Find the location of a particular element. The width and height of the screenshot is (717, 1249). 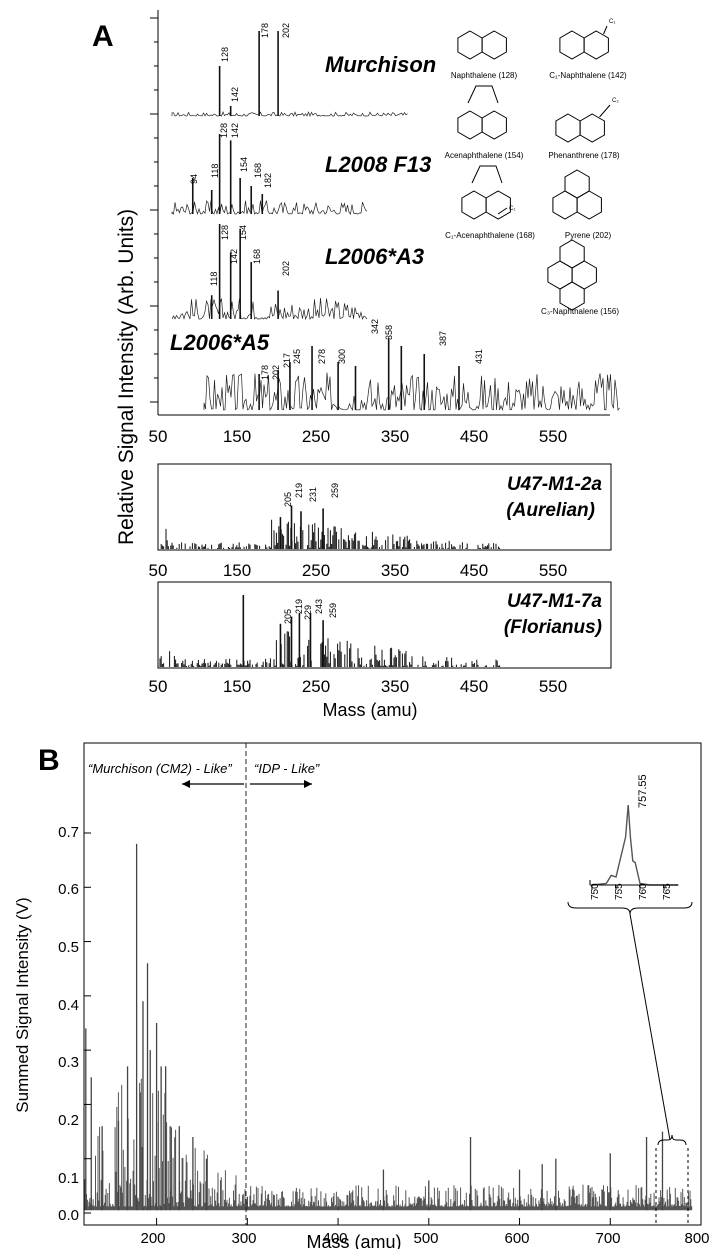

y-tick-label: 0.1 is located at coordinates (68, 1178).